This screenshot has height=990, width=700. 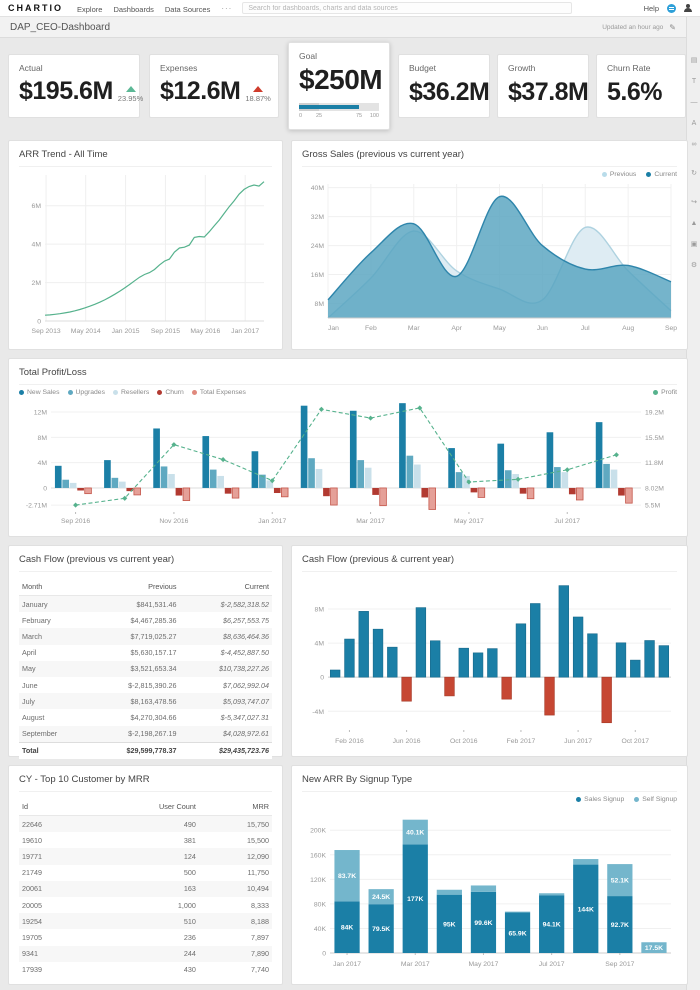 I want to click on svg-text: Jul, so click(x=585, y=328).